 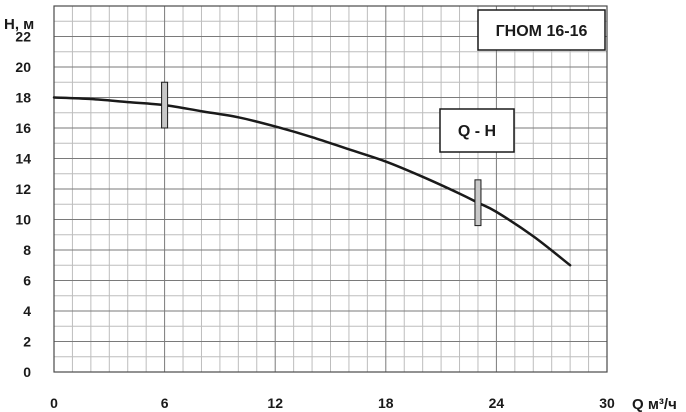 I want to click on series-label: Q - H, so click(x=477, y=131).